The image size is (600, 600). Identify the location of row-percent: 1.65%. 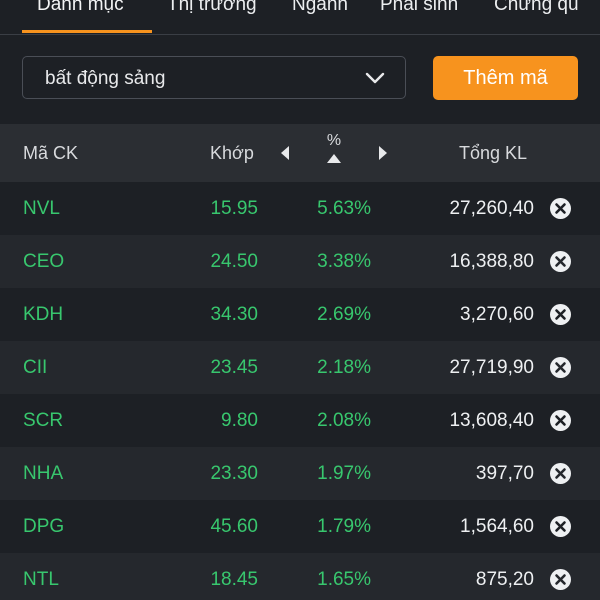
(344, 579).